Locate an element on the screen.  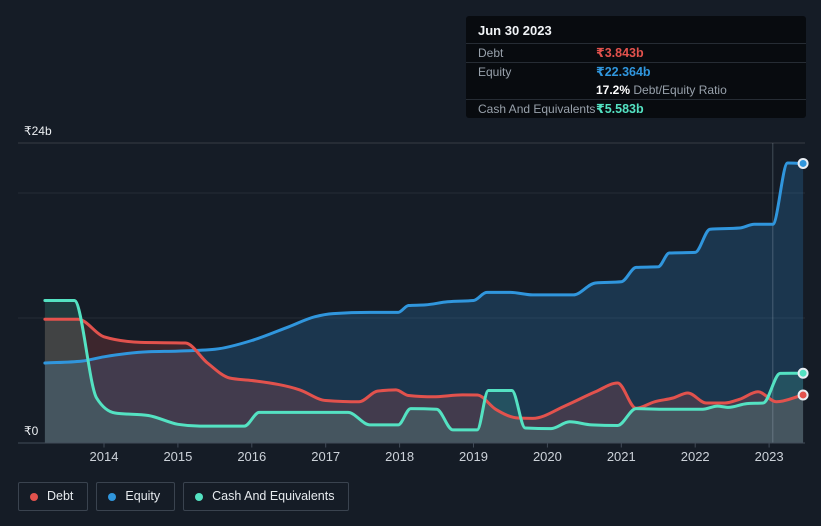
debt-endpoint-marker is located at coordinates (803, 395).